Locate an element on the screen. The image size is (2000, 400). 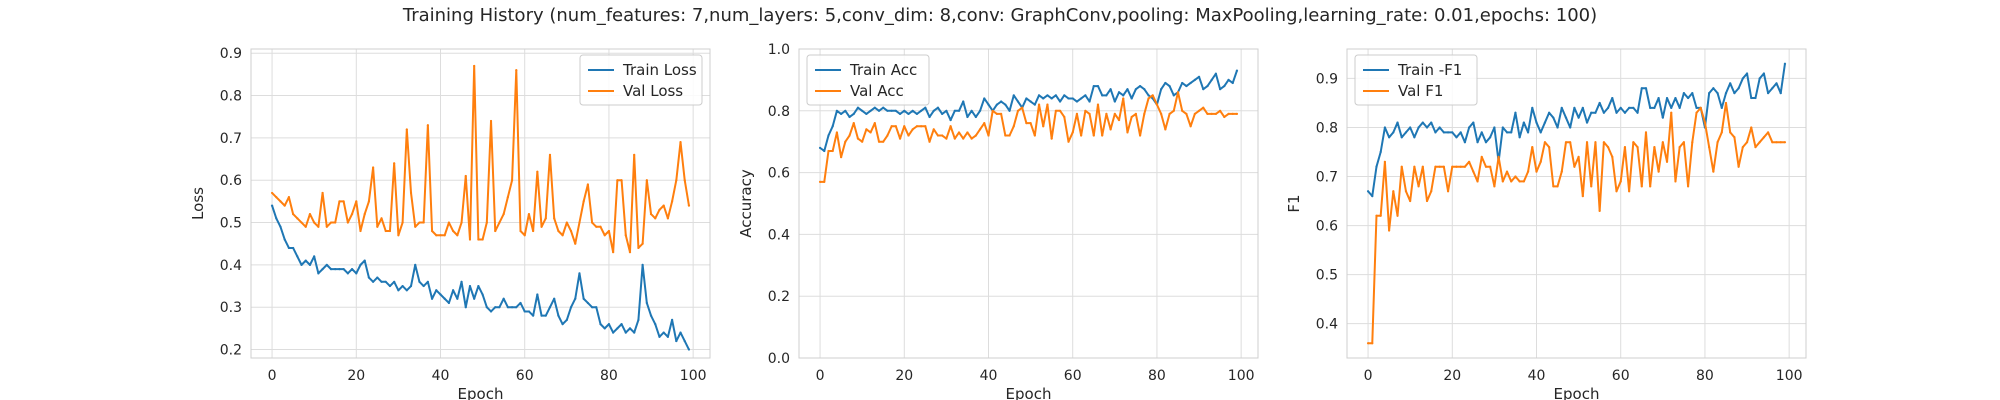
f1-x-tick-label: 60 is located at coordinates (1621, 376).